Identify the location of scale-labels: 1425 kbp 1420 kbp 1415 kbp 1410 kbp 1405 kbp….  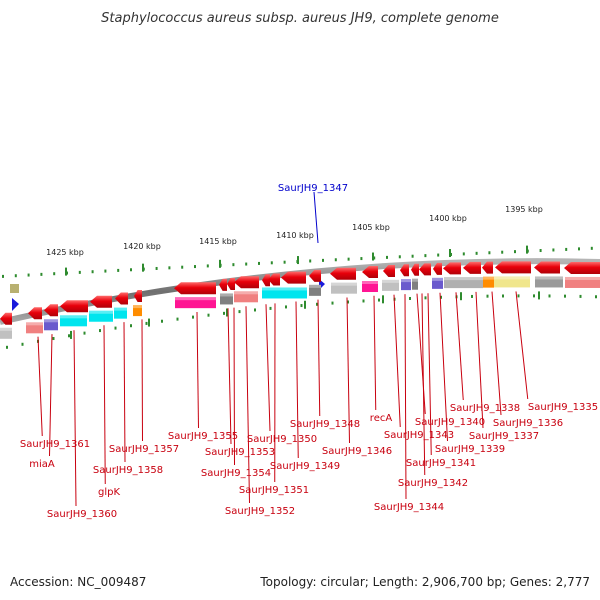
(294, 231).